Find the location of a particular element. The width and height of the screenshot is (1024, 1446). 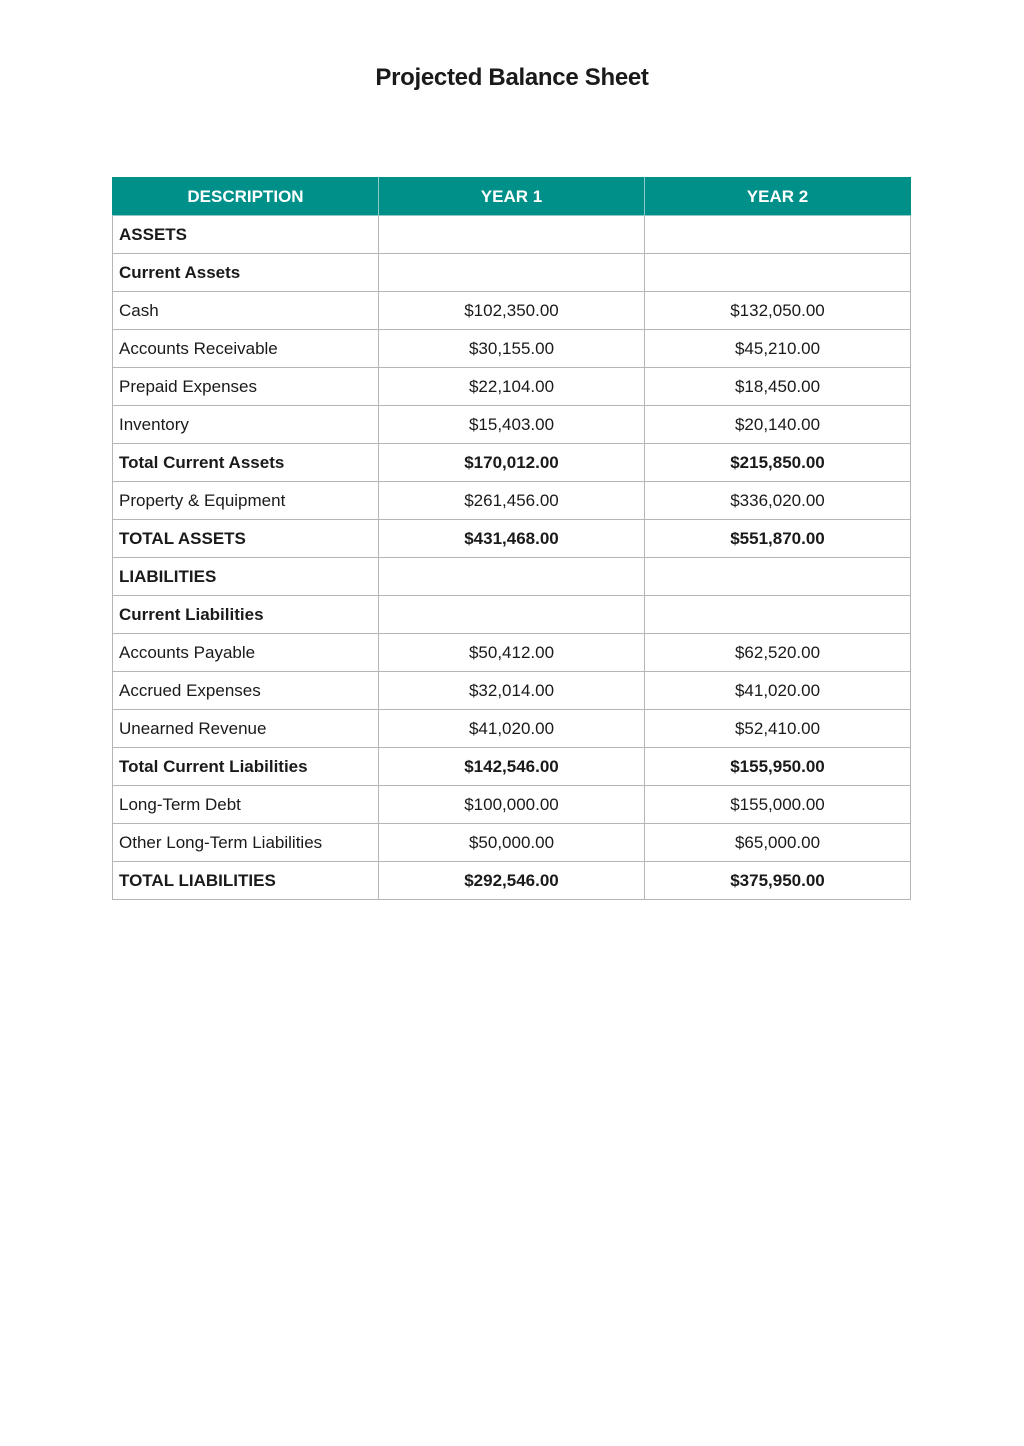

year-1-value: $22,104.00 is located at coordinates (511, 386).